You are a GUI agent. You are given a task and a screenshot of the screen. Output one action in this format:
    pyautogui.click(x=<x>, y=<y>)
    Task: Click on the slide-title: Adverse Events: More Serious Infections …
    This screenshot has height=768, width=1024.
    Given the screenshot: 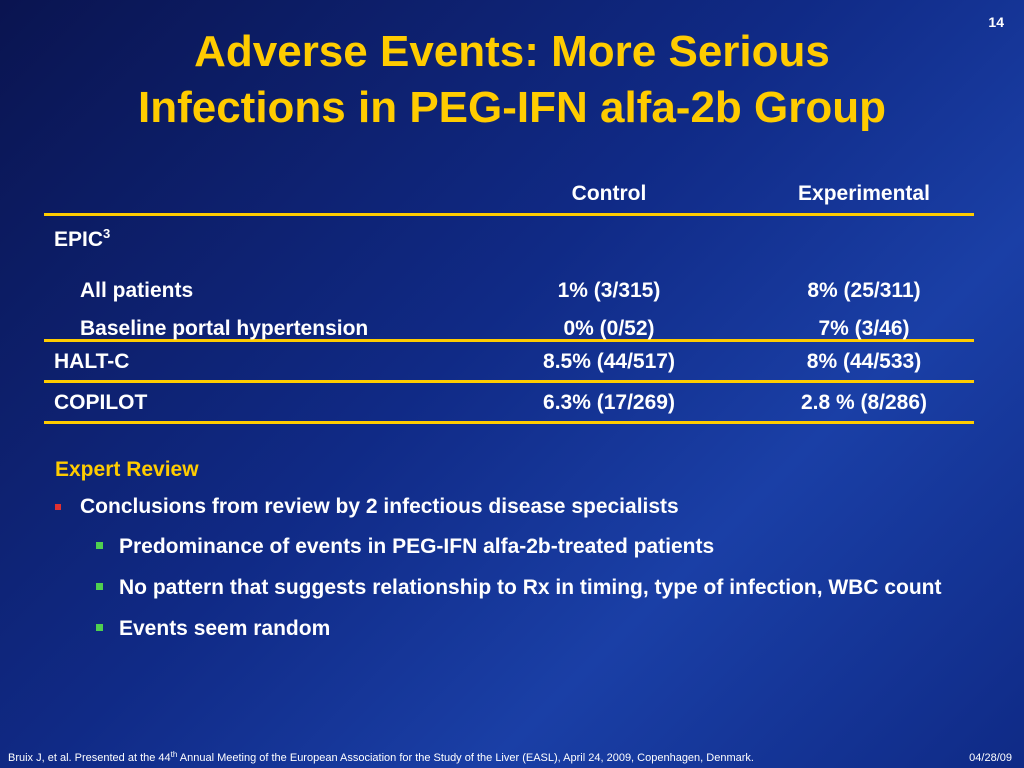 What is the action you would take?
    pyautogui.click(x=512, y=80)
    